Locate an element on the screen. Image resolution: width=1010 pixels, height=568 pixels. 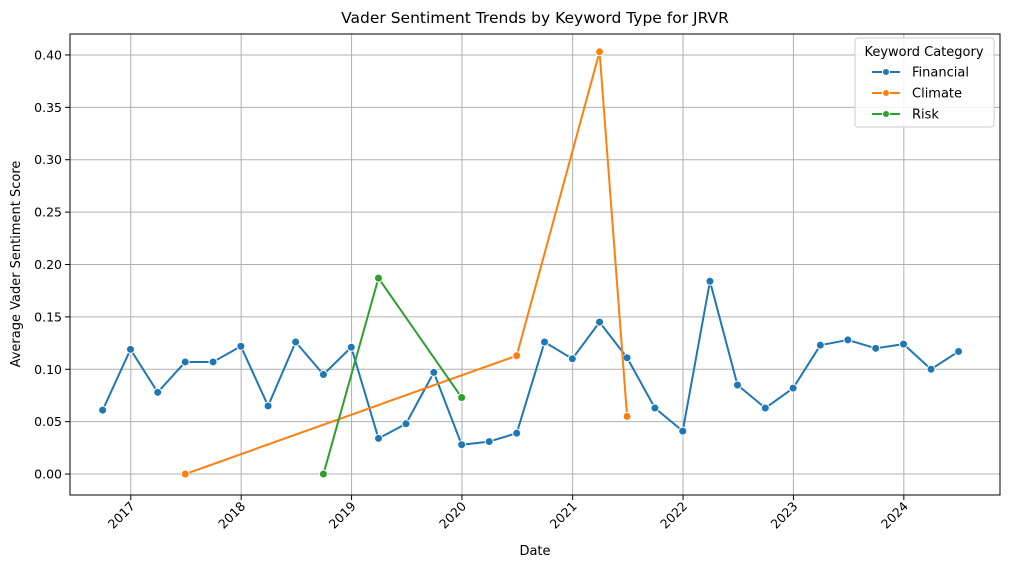
legend-climate-label: Climate is located at coordinates (937, 94).